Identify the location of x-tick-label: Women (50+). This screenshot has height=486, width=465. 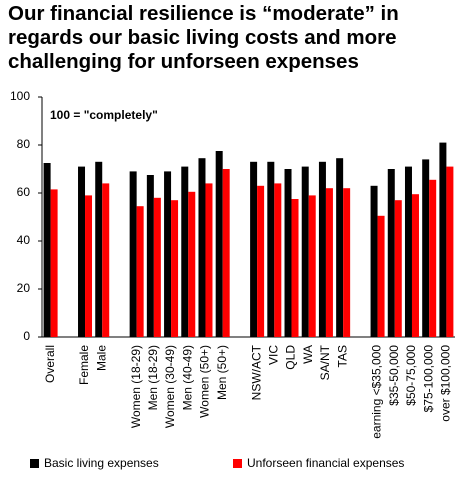
(205, 381).